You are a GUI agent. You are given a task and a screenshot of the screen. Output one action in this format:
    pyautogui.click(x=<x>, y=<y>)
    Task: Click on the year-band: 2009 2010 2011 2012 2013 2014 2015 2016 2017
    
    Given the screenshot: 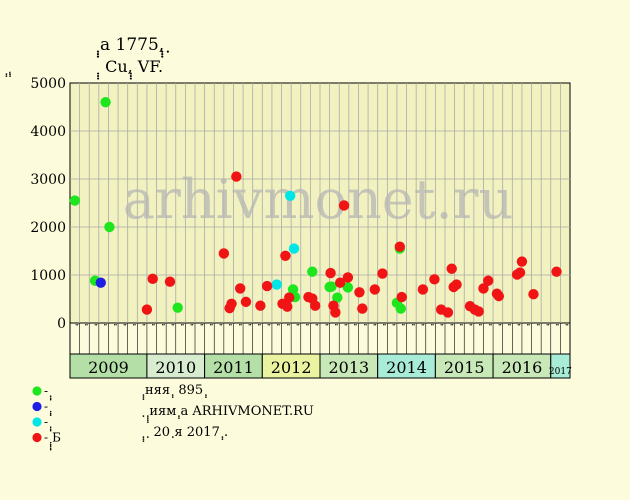 What is the action you would take?
    pyautogui.click(x=320, y=366)
    